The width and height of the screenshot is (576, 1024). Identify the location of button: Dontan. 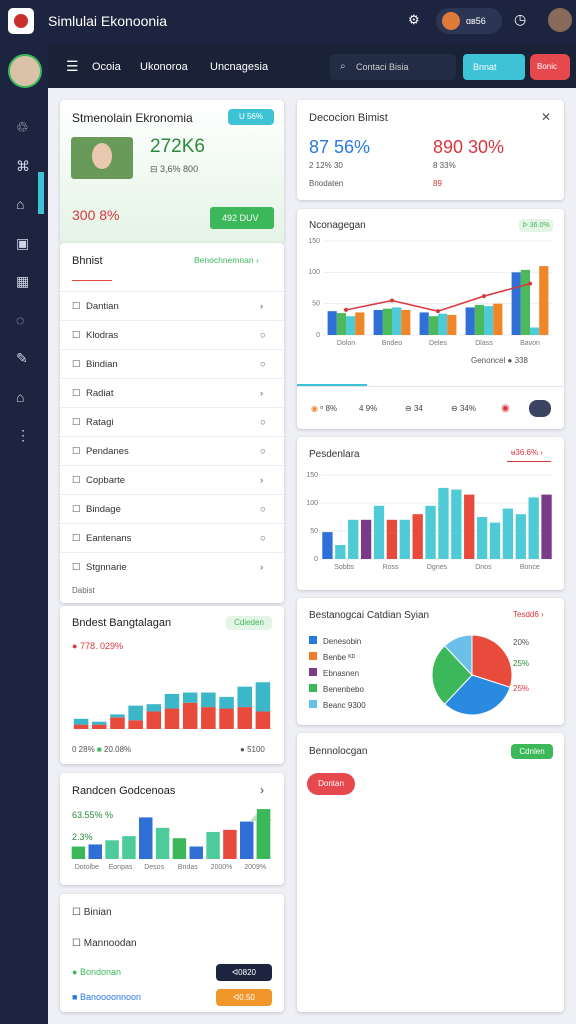
(331, 784).